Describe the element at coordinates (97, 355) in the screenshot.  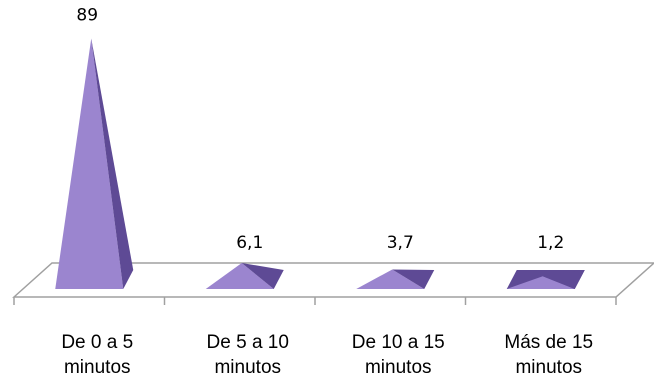
I see `x-axis-label: De 0 a 5 minutos` at that location.